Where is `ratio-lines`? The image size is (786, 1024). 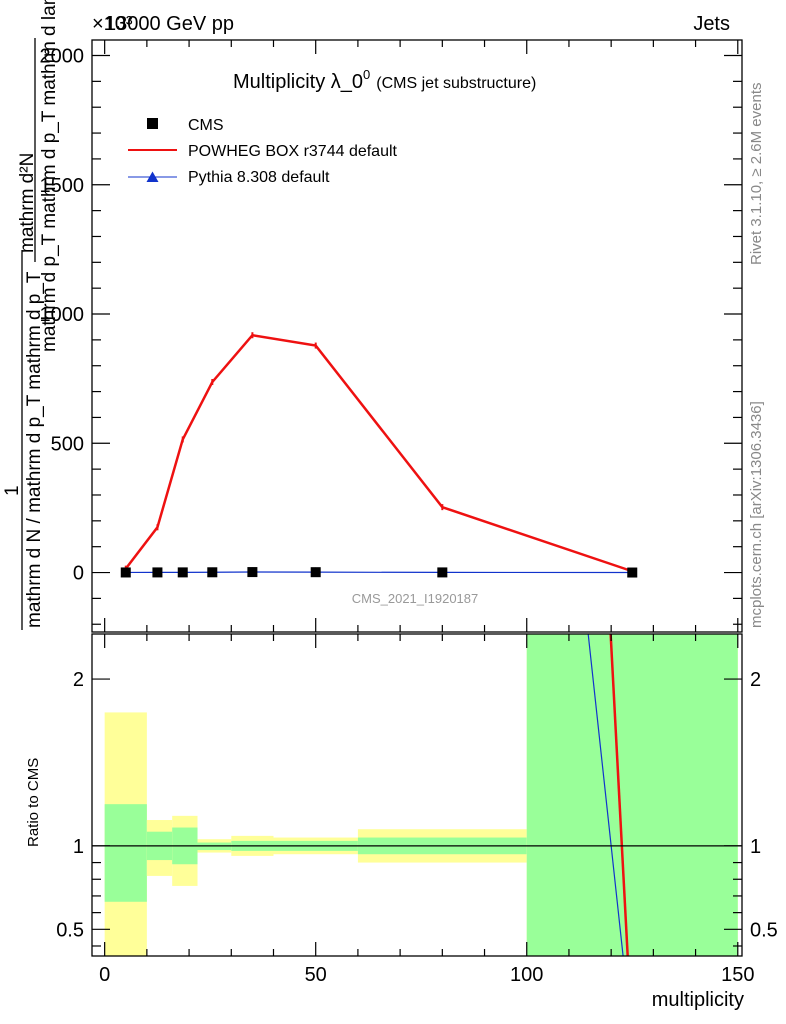
ratio-lines is located at coordinates (608, 795).